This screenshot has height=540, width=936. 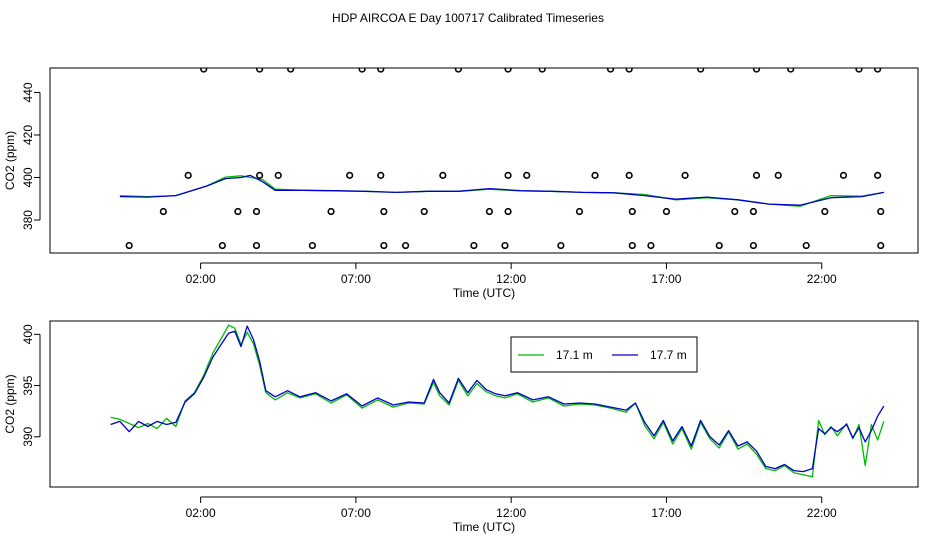 I want to click on top-y-tick-label: 440, so click(x=28, y=92).